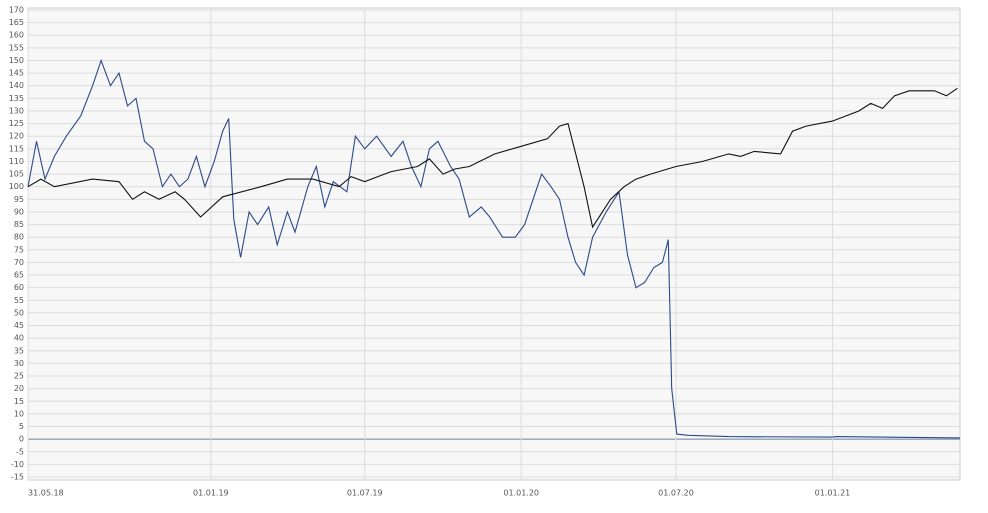  Describe the element at coordinates (19, 237) in the screenshot. I see `y-tick-label: 80` at that location.